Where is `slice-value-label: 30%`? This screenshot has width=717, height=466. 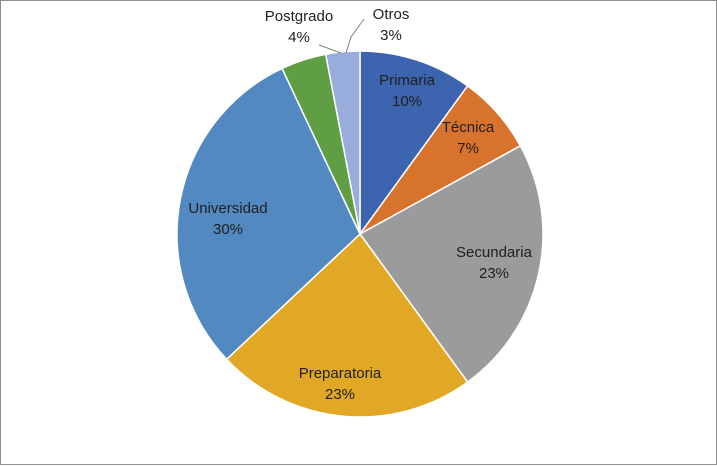
slice-value-label: 30% is located at coordinates (228, 229).